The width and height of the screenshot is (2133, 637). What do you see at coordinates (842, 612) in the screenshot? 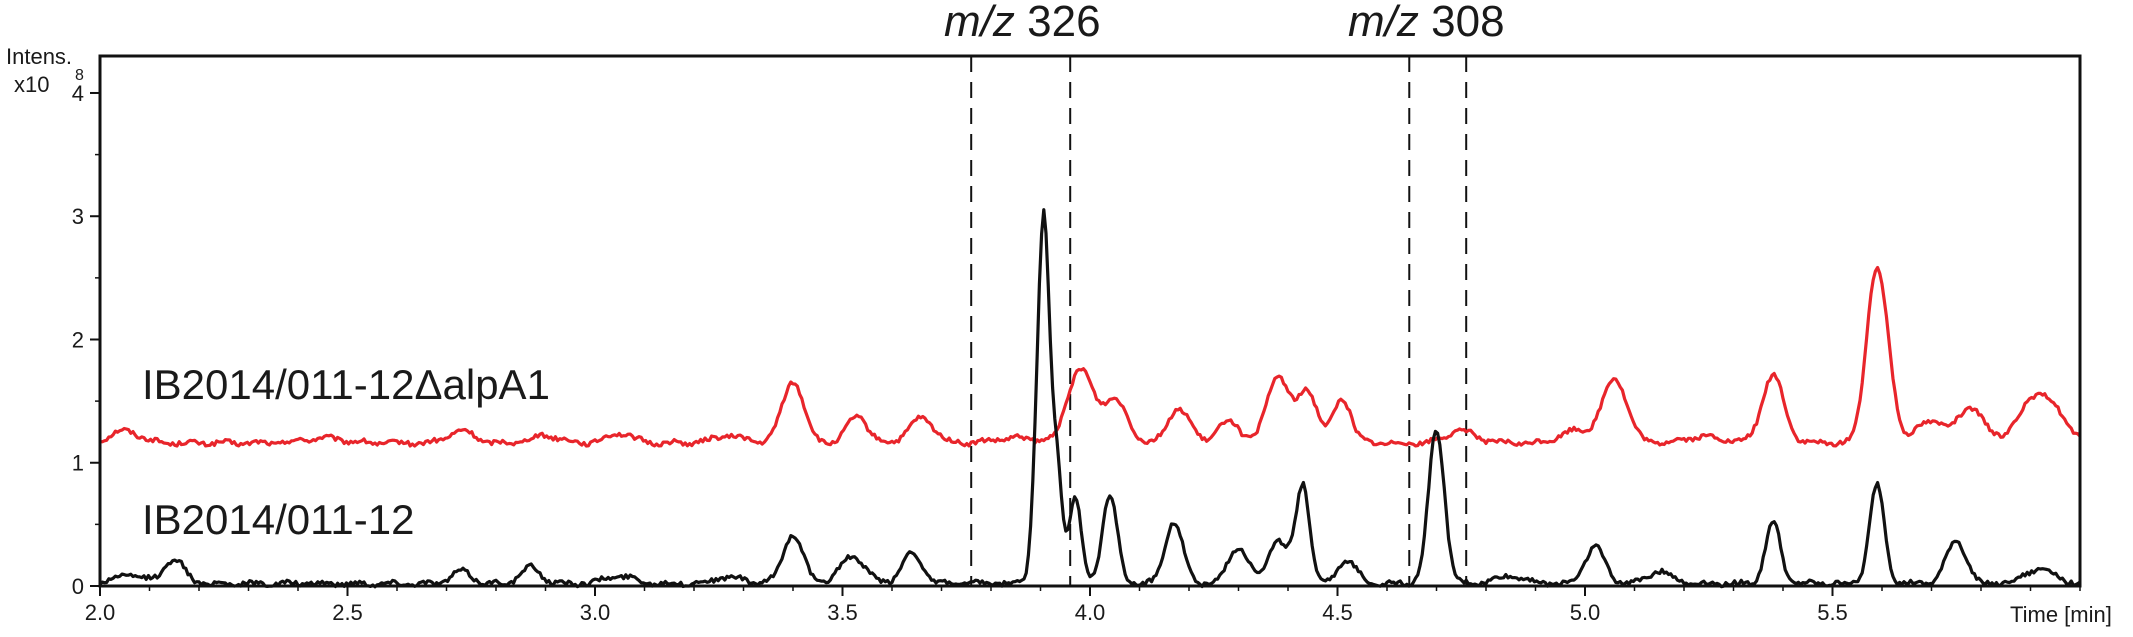
I see `x-tick-label-3.5: 3.5` at bounding box center [842, 612].